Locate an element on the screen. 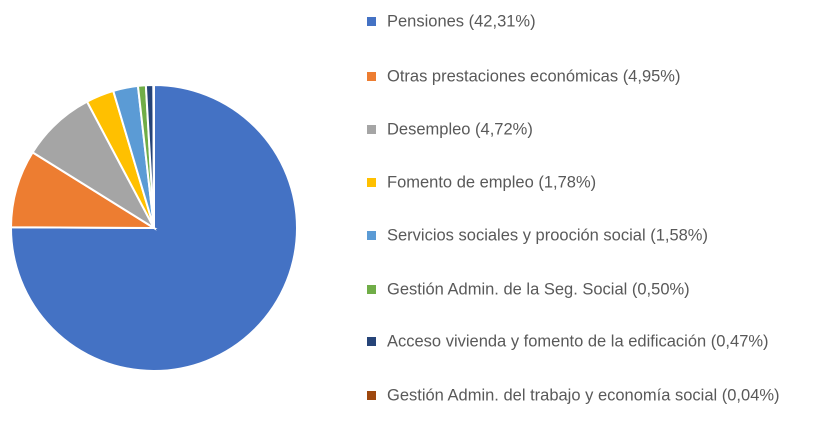  legend-label: Pensiones (42,31%) is located at coordinates (461, 21).